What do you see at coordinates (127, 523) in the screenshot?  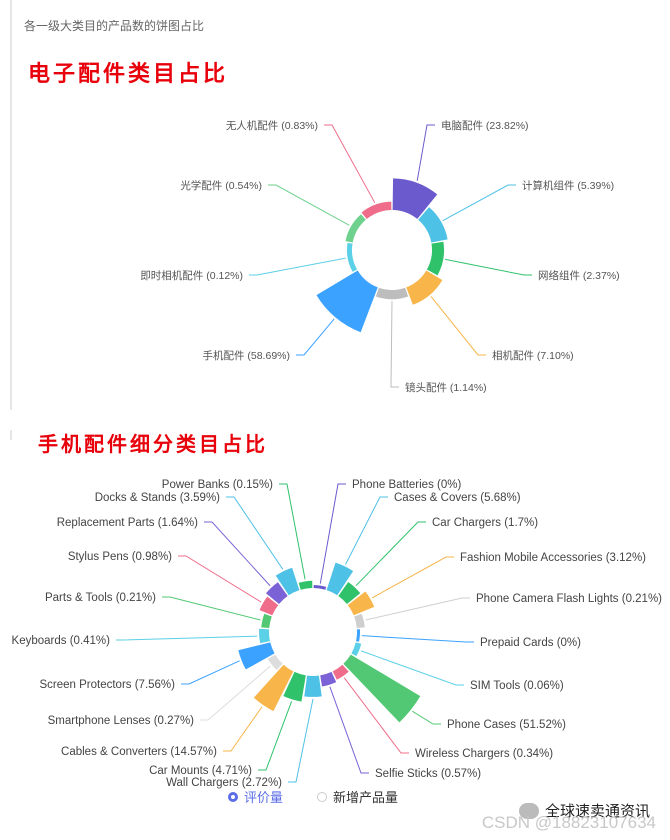 I see `slice-label: Replacement Parts (1.64%)` at bounding box center [127, 523].